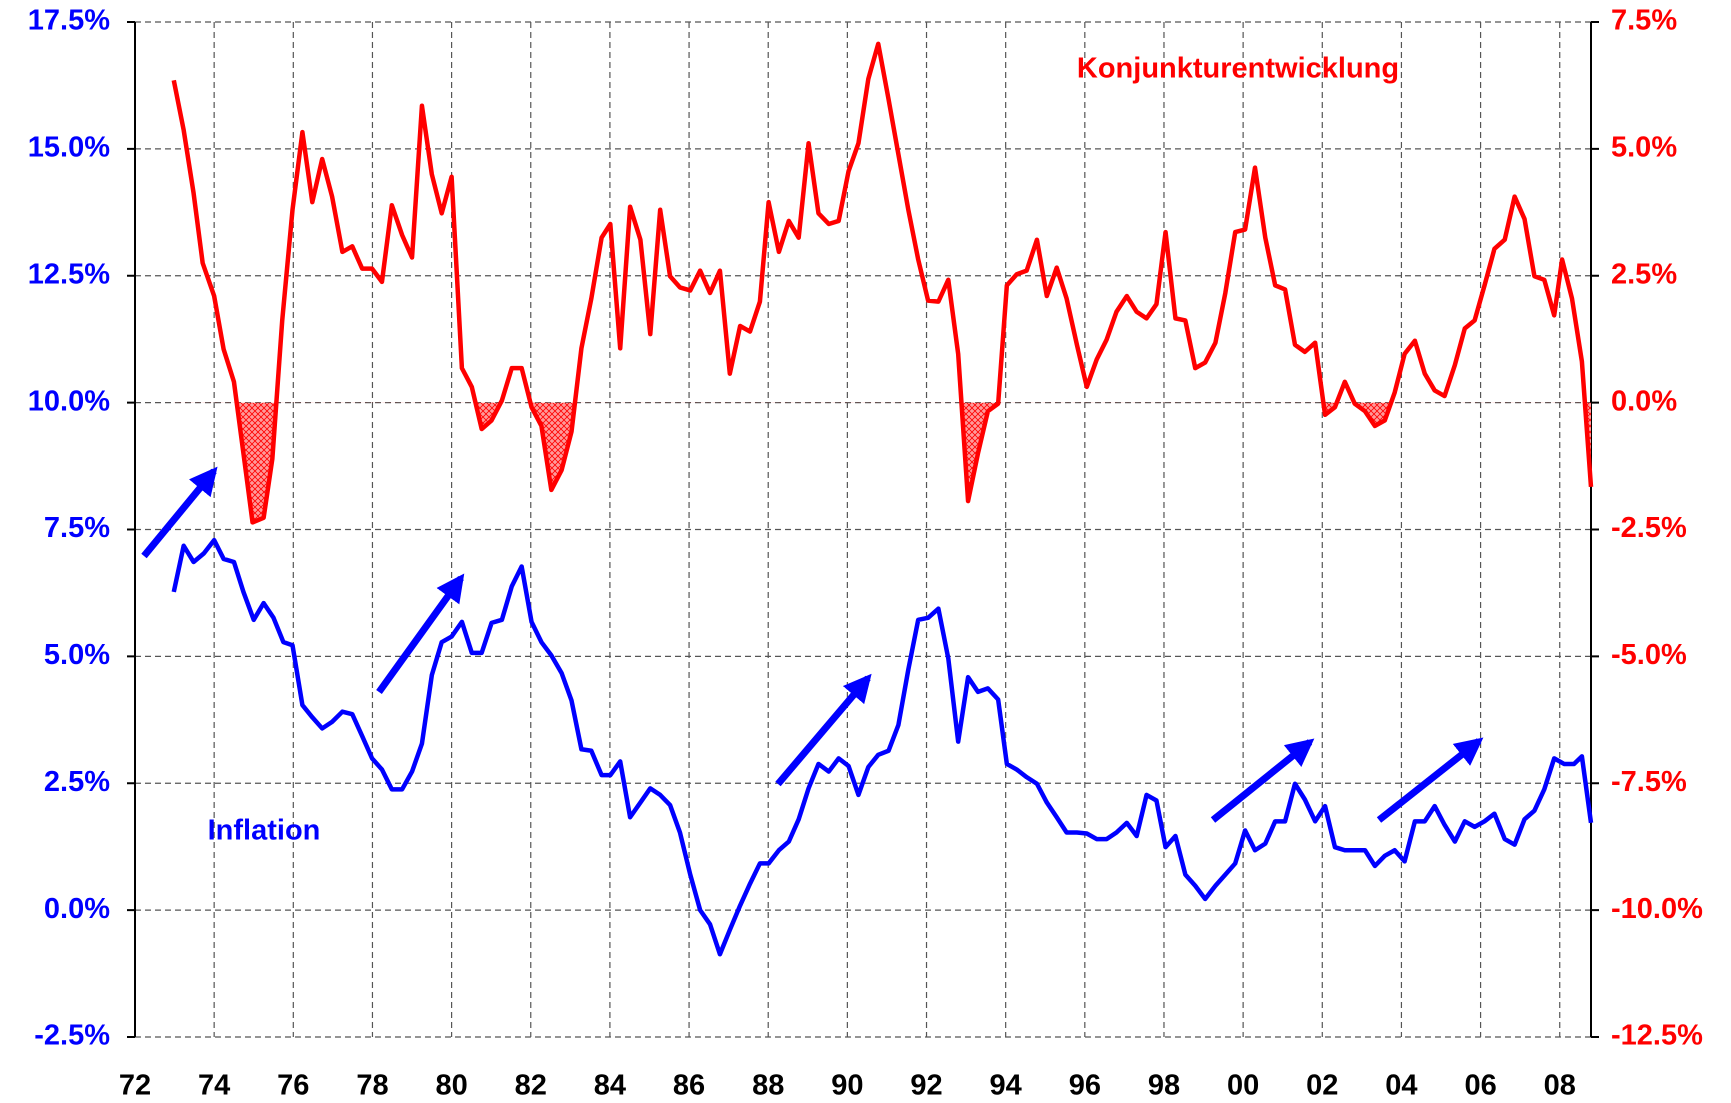 The width and height of the screenshot is (1731, 1103). What do you see at coordinates (1644, 148) in the screenshot?
I see `y2-tick-label: 5.0%` at bounding box center [1644, 148].